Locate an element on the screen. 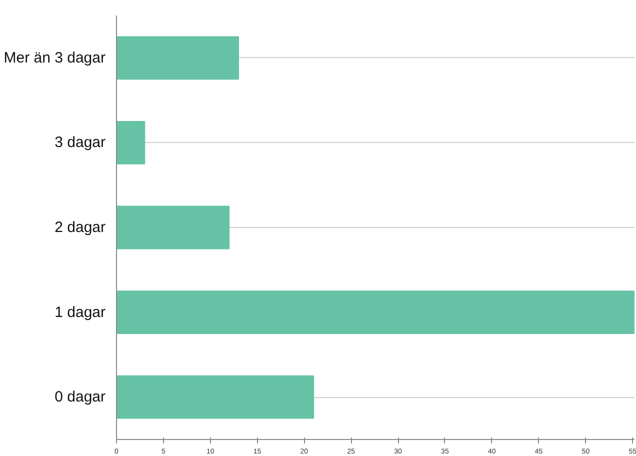 The image size is (636, 456). y-tick-label: 3 dagar is located at coordinates (80, 143).